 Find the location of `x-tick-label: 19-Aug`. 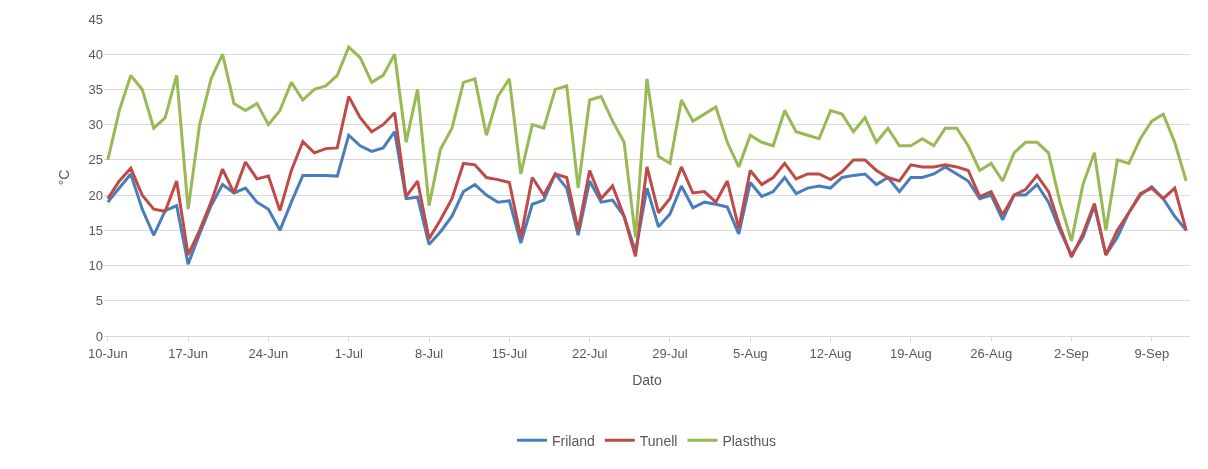

x-tick-label: 19-Aug is located at coordinates (910, 353).